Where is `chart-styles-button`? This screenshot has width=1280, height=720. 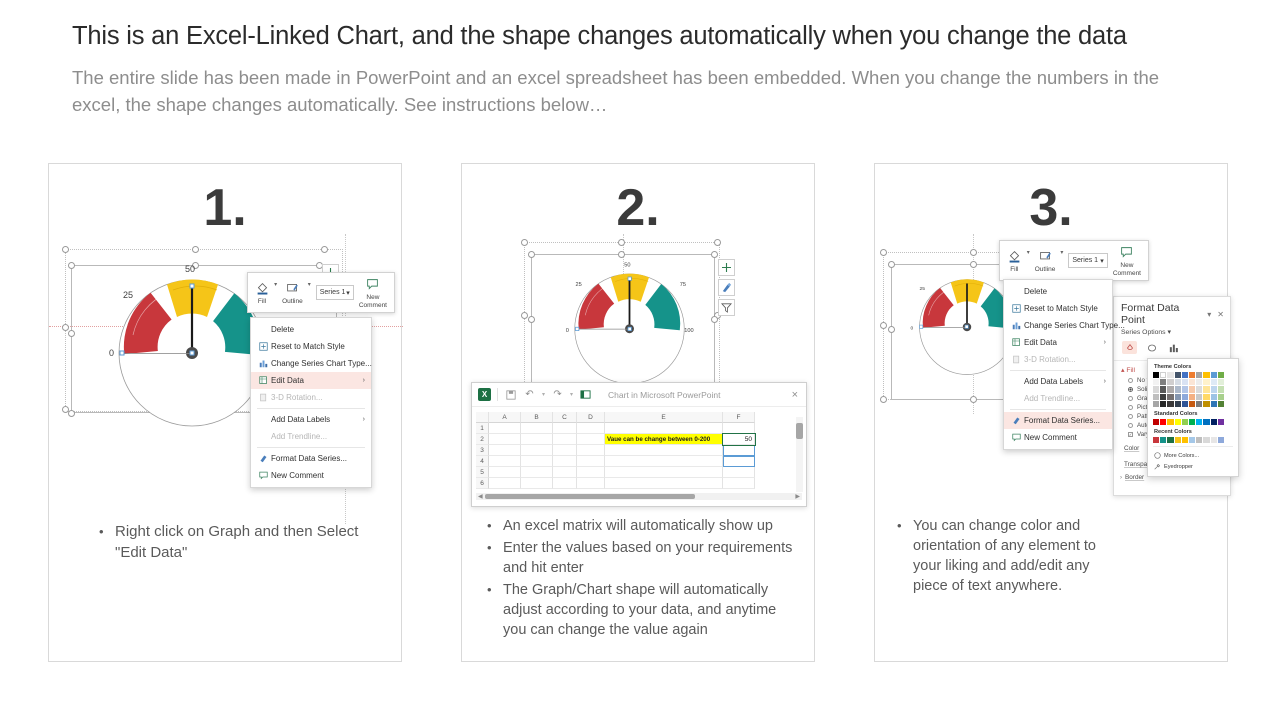
chart-styles-button is located at coordinates (726, 287).